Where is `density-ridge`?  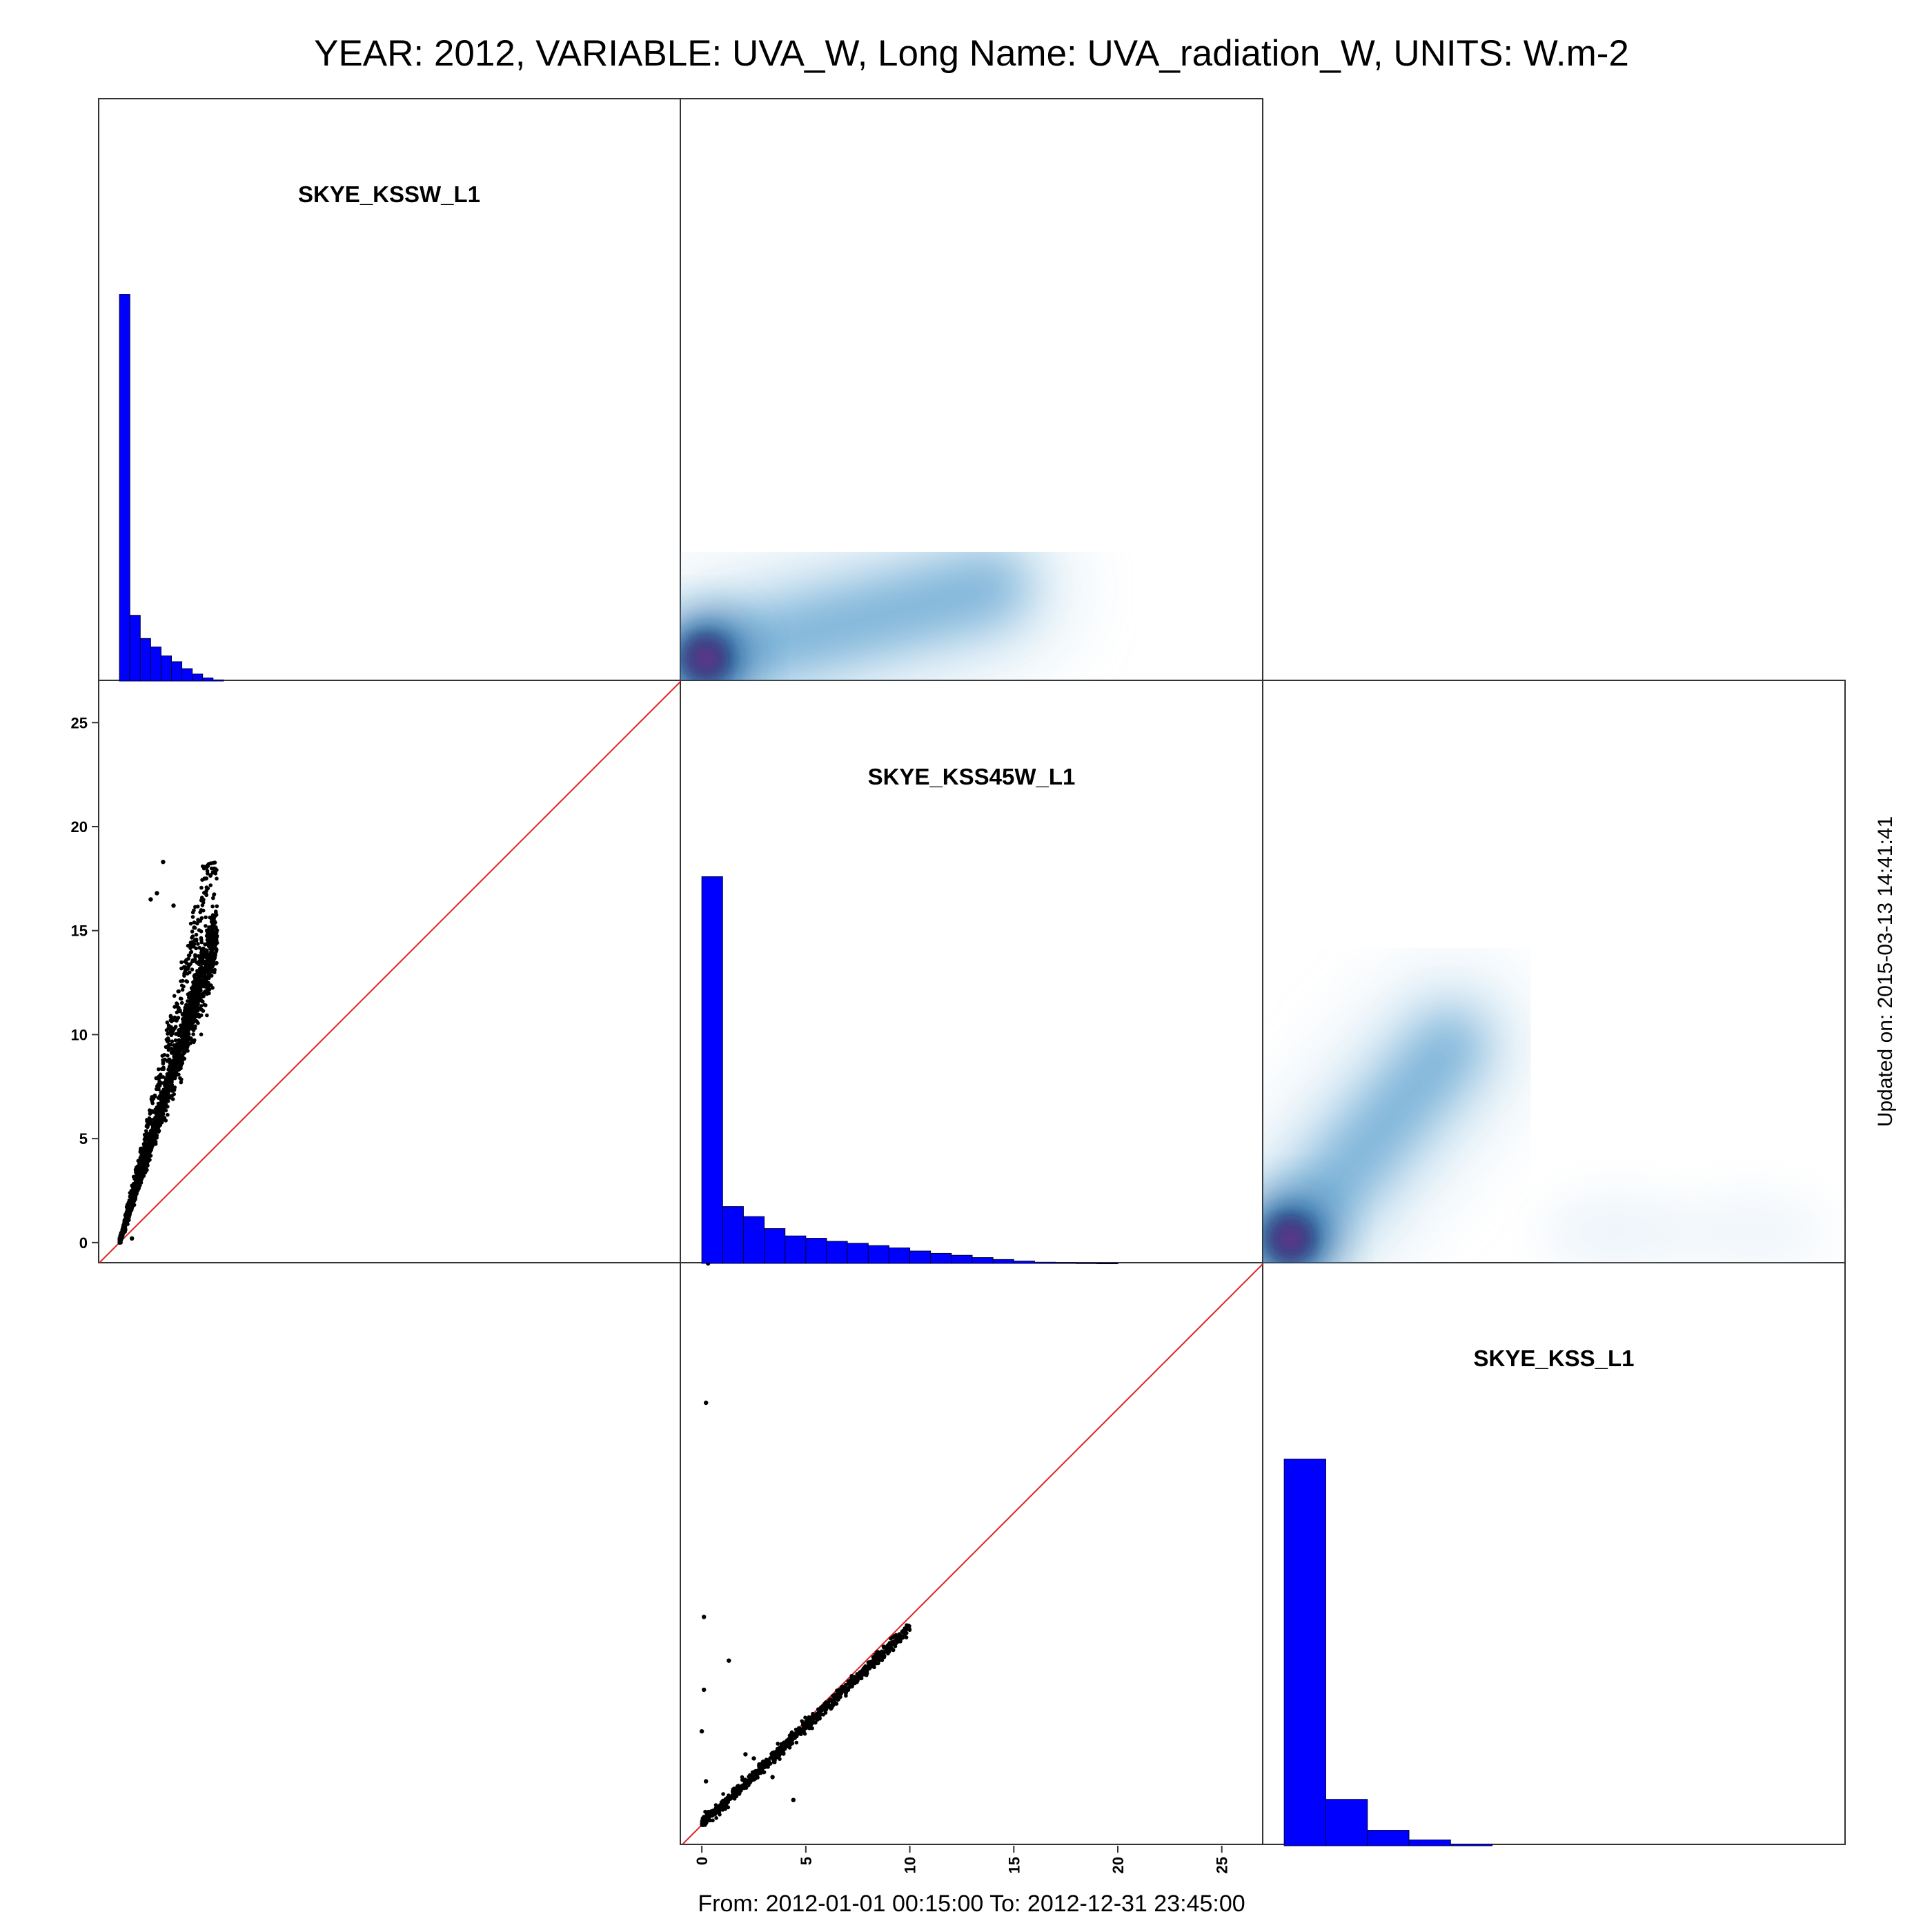
density-ridge is located at coordinates (853, 617).